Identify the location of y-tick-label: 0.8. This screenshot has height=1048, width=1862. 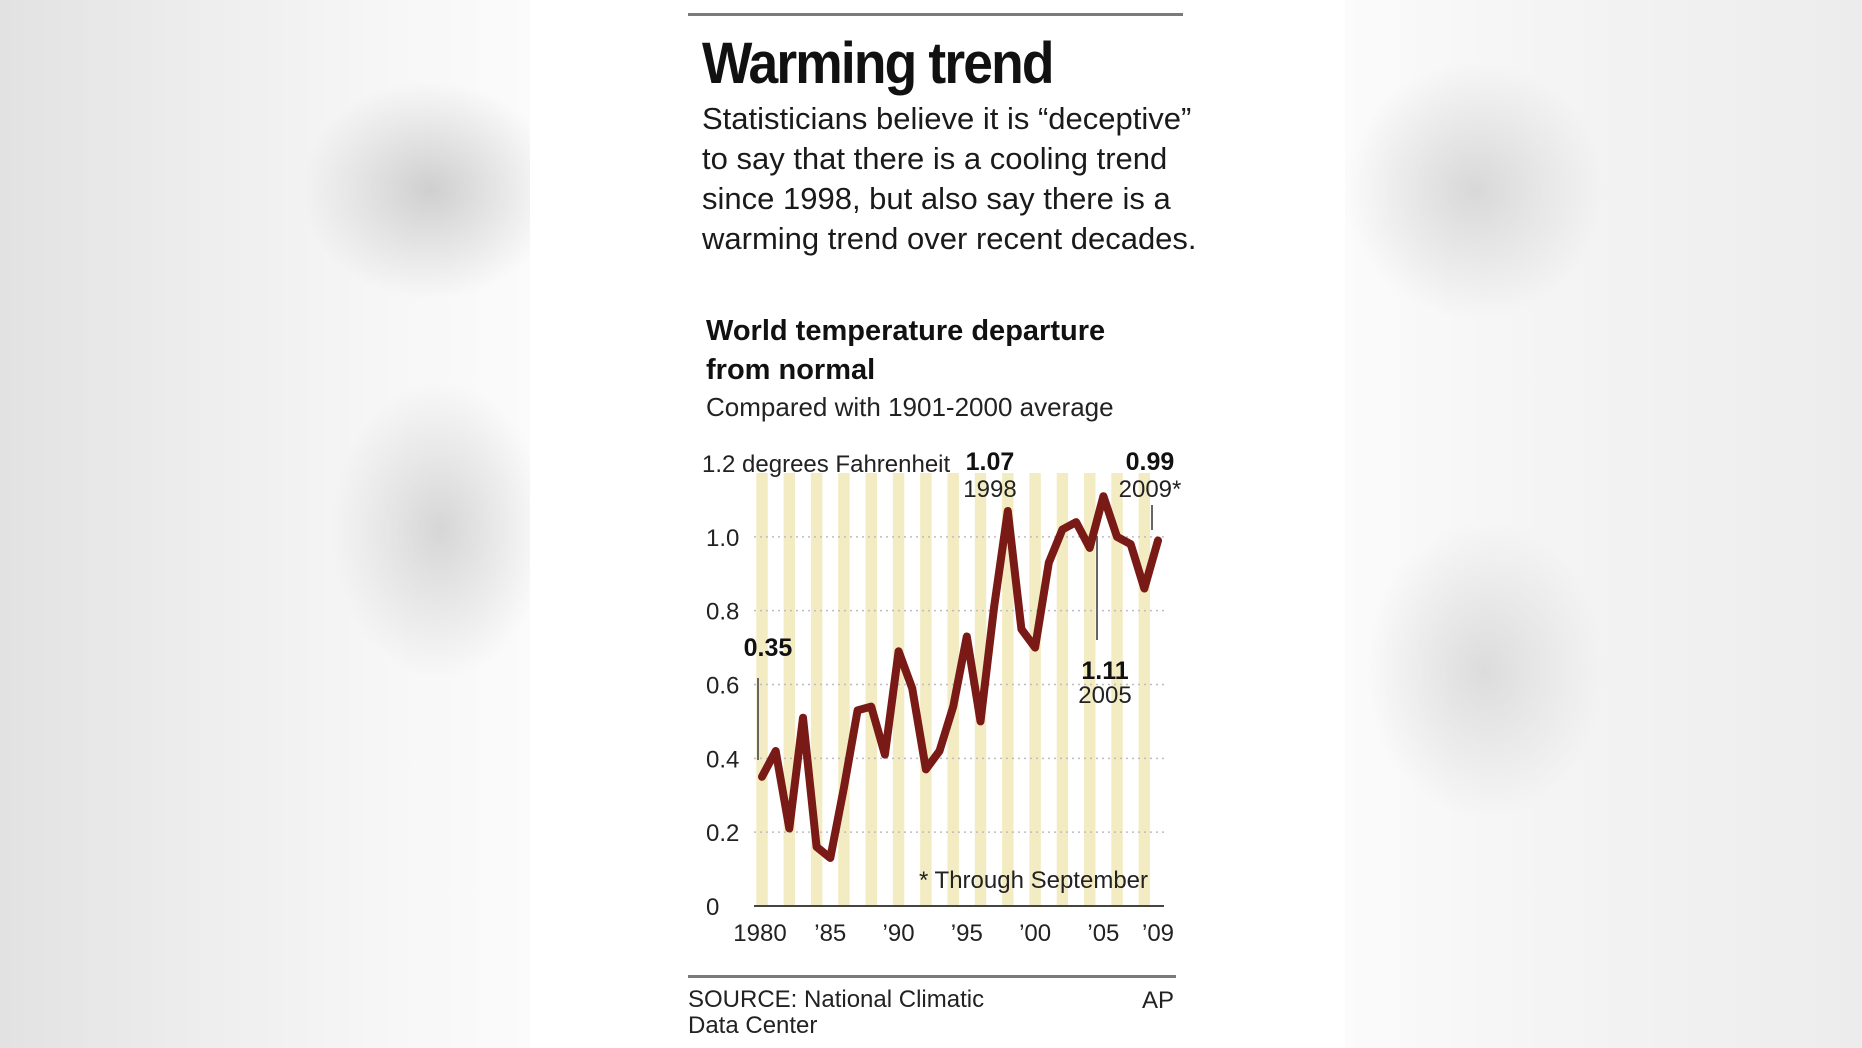
(722, 612).